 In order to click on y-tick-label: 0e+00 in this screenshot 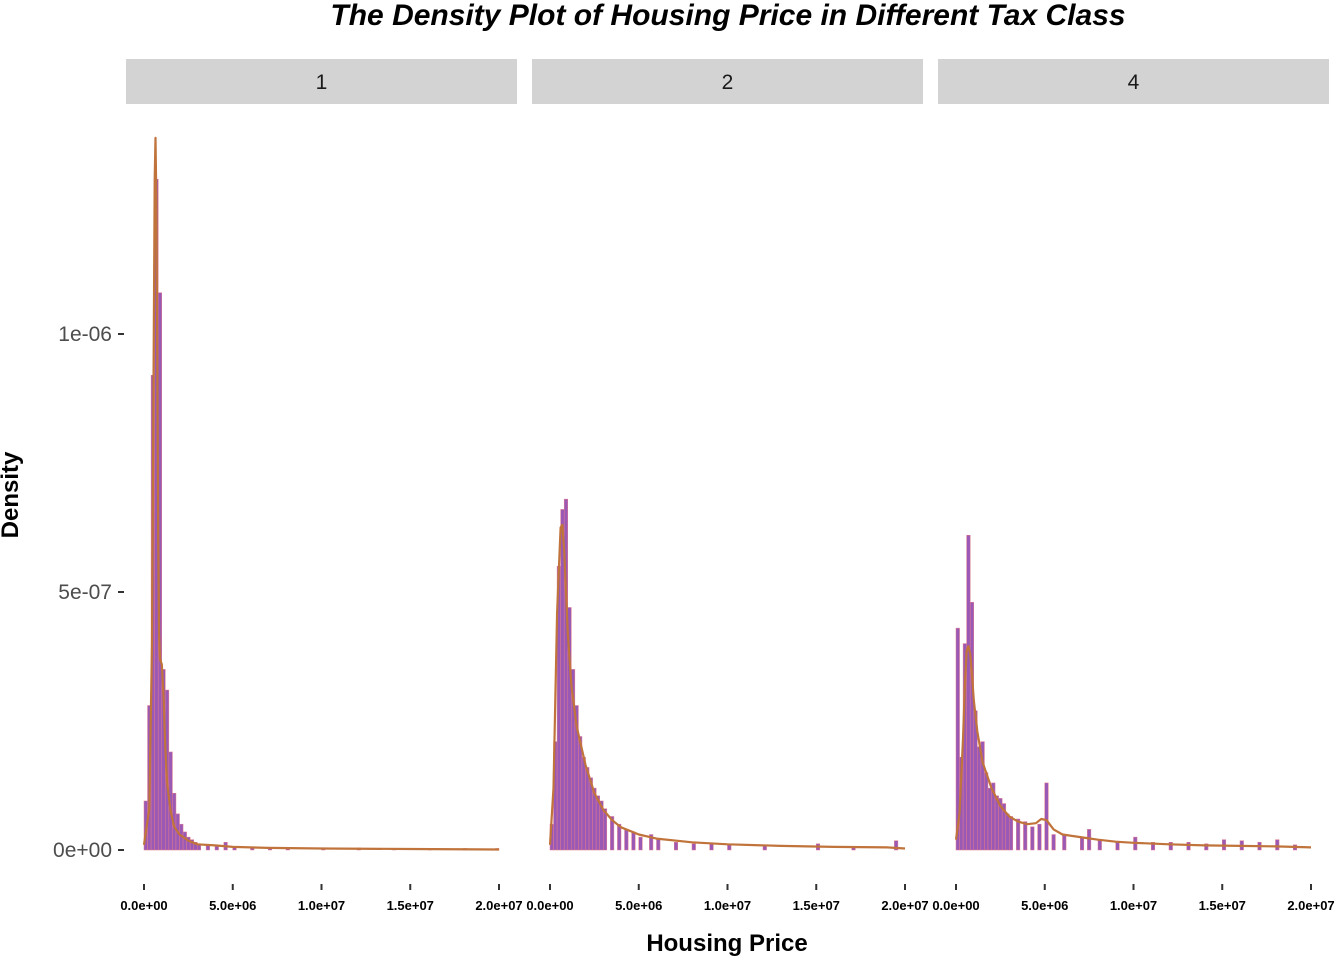, I will do `click(82, 850)`.